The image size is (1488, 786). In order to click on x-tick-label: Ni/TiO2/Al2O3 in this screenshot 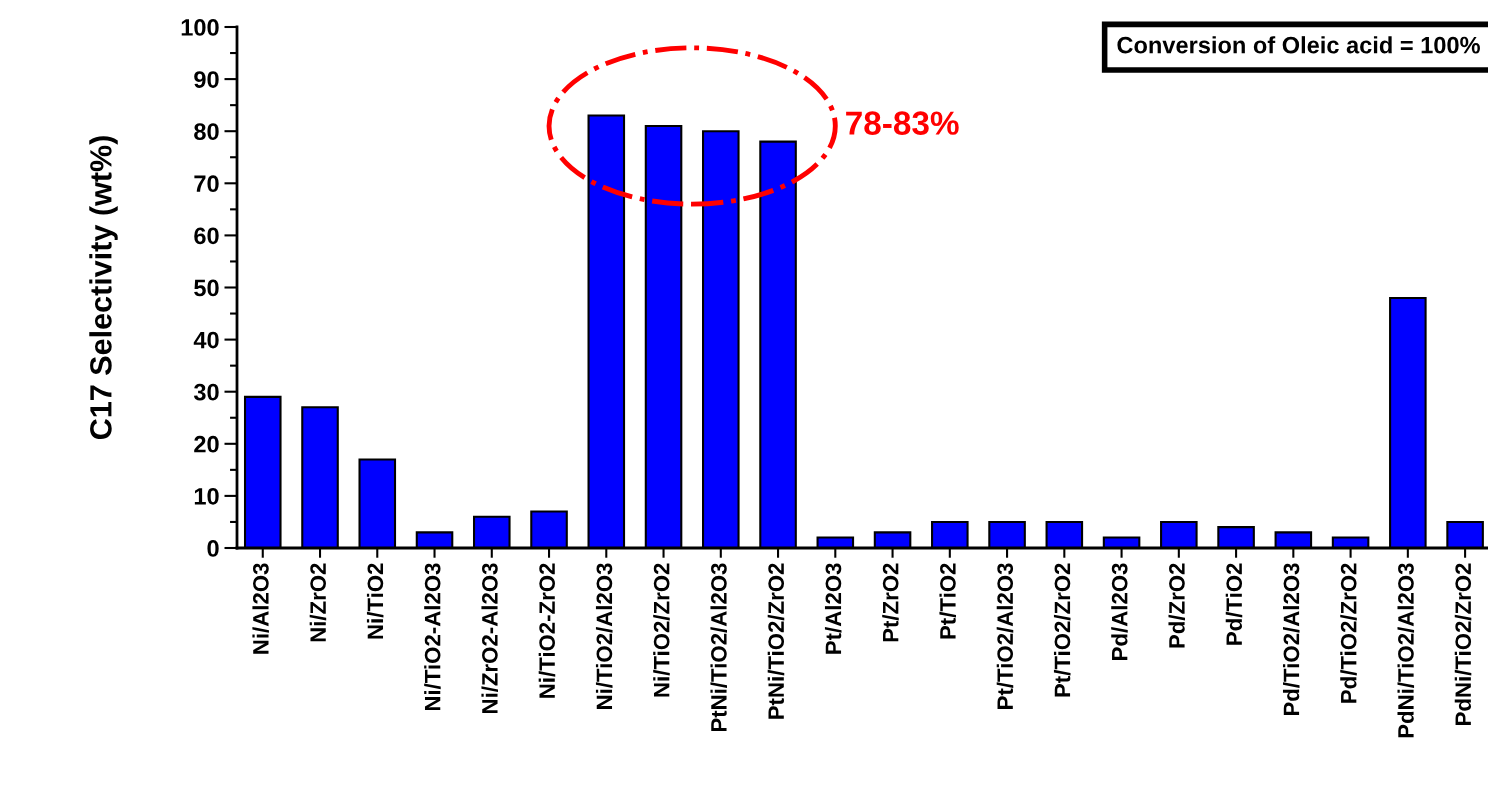, I will do `click(604, 636)`.